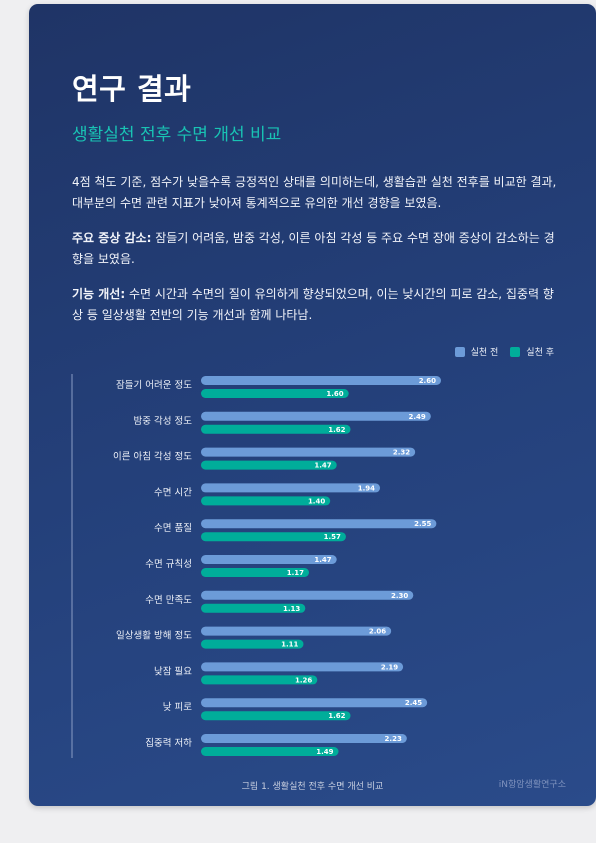 The width and height of the screenshot is (596, 843). Describe the element at coordinates (168, 600) in the screenshot. I see `category-label: 수면 만족도` at that location.